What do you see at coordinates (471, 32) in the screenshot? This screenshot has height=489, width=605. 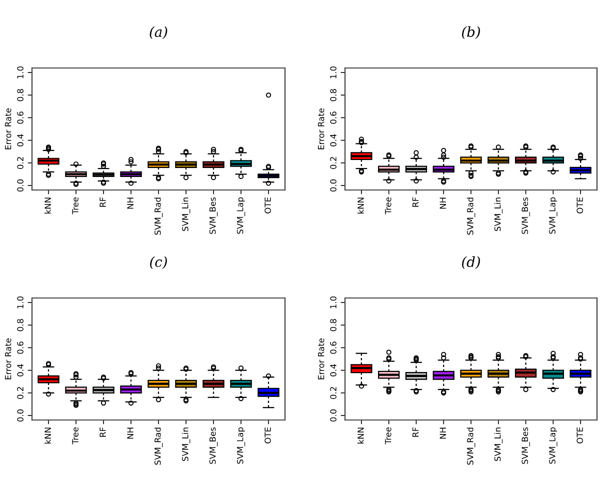 I see `chart-title: (b)` at bounding box center [471, 32].